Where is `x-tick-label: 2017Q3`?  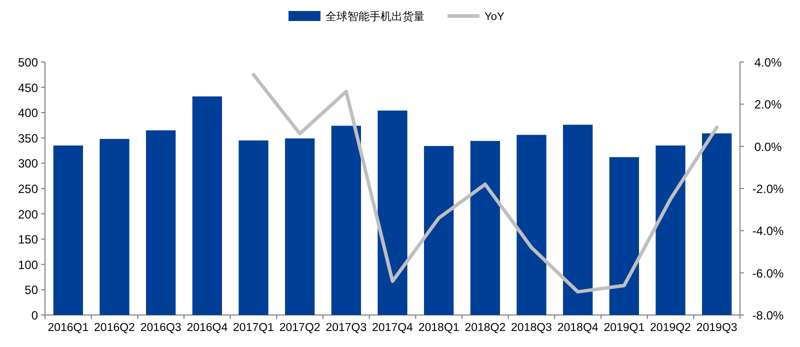 x-tick-label: 2017Q3 is located at coordinates (346, 328).